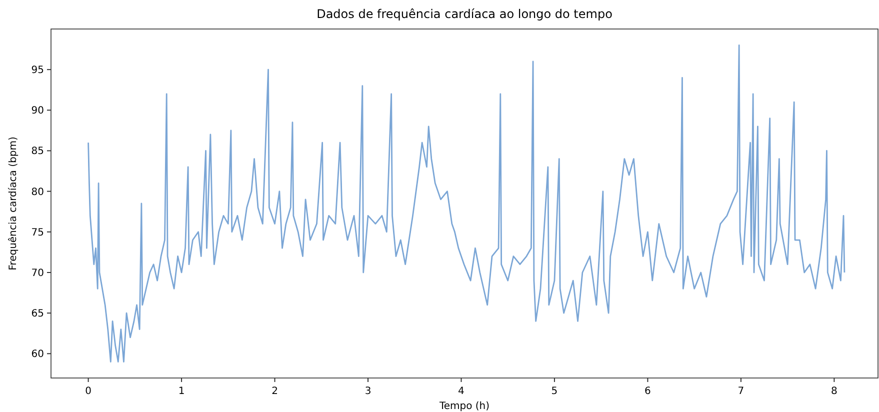 The height and width of the screenshot is (412, 879). I want to click on x-tick-label: 3, so click(368, 391).